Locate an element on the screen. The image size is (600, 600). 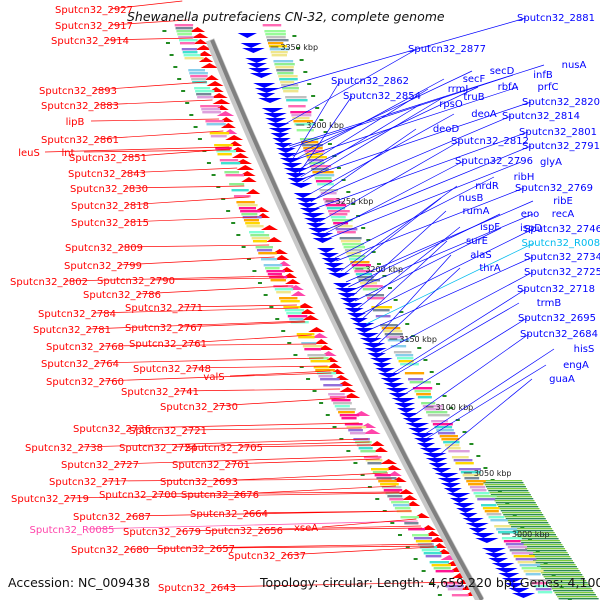
right-gene-label: Sputcn32_2695 is located at coordinates (557, 318).